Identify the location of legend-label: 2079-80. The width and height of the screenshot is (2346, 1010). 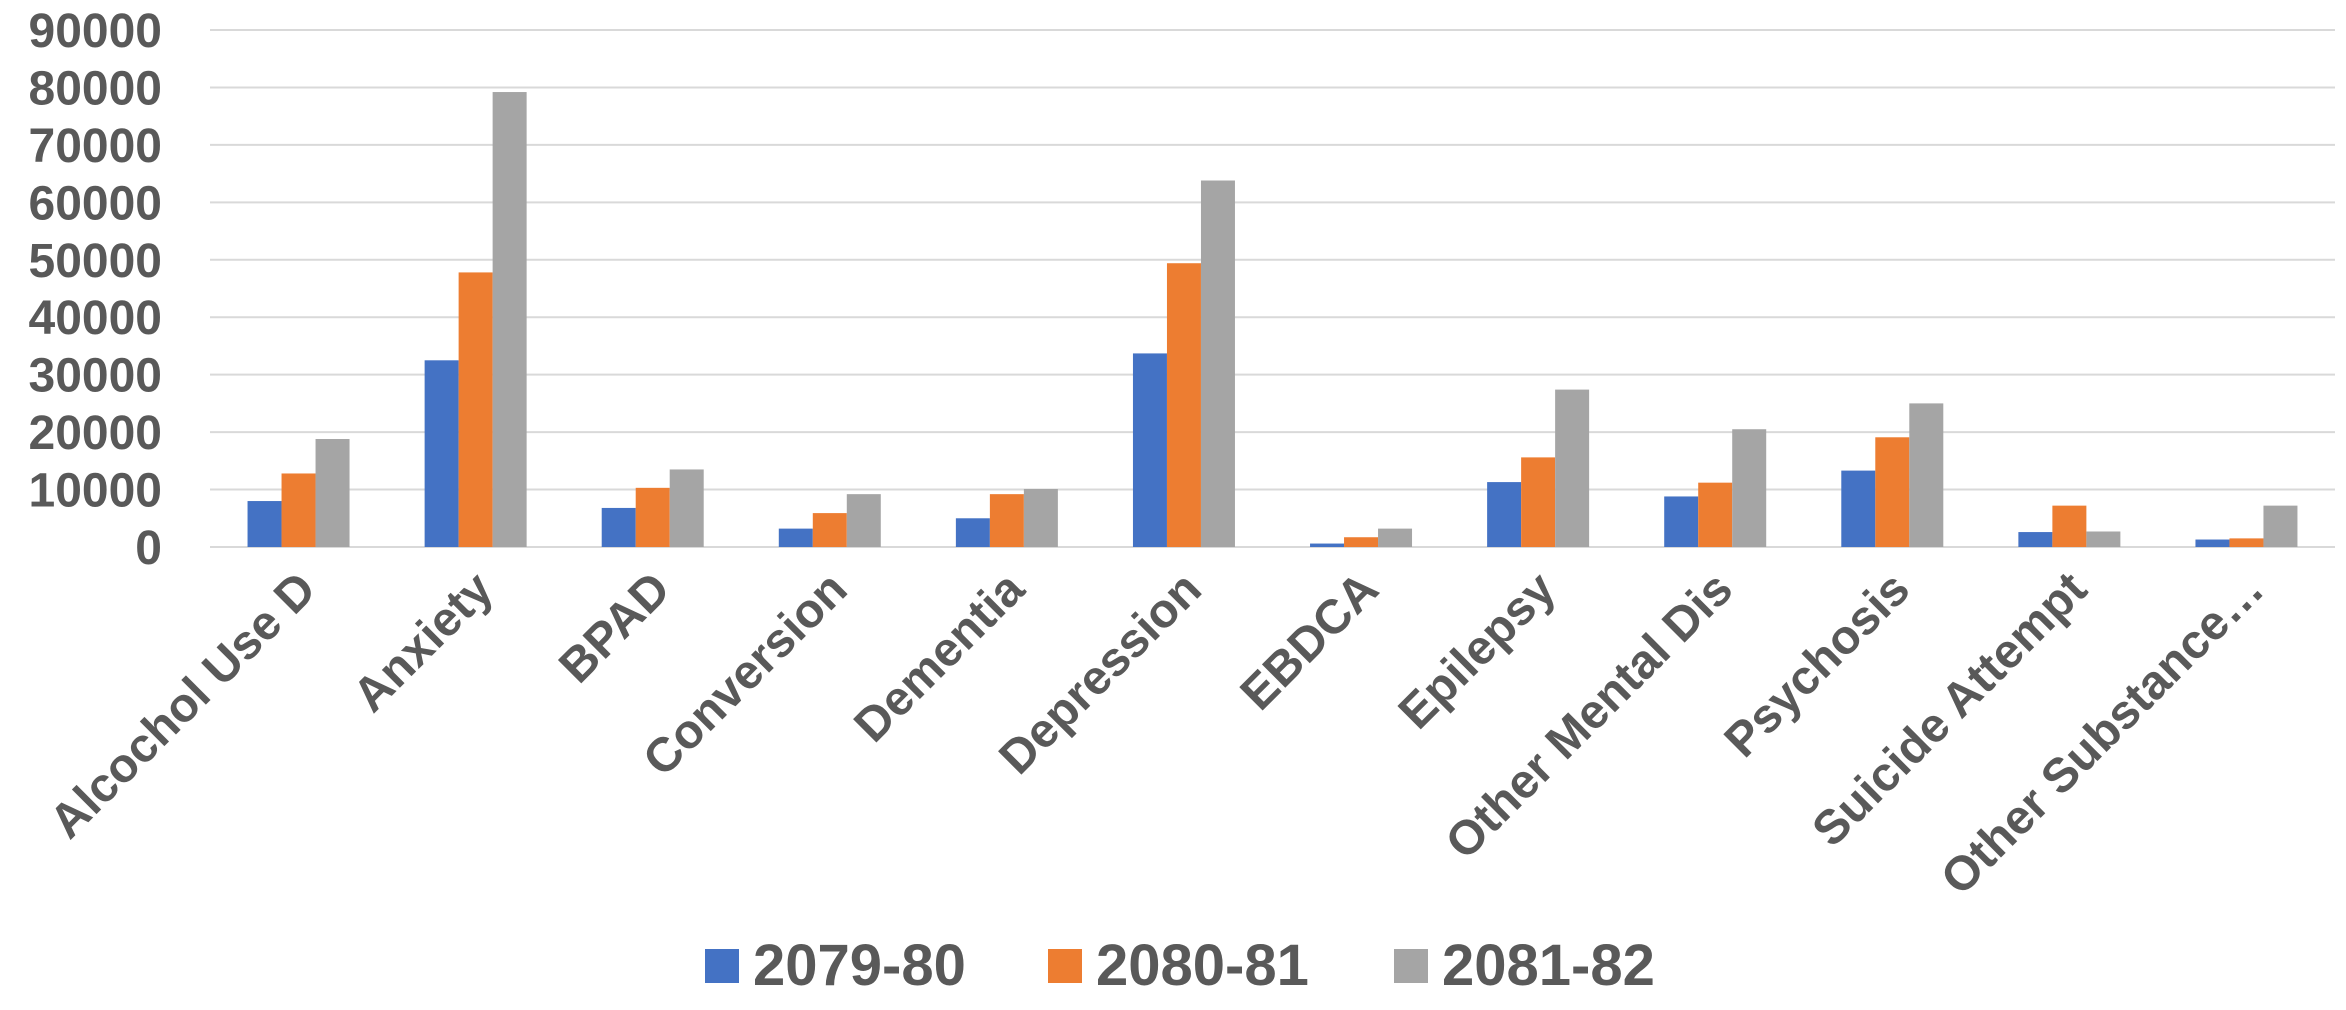
(859, 965).